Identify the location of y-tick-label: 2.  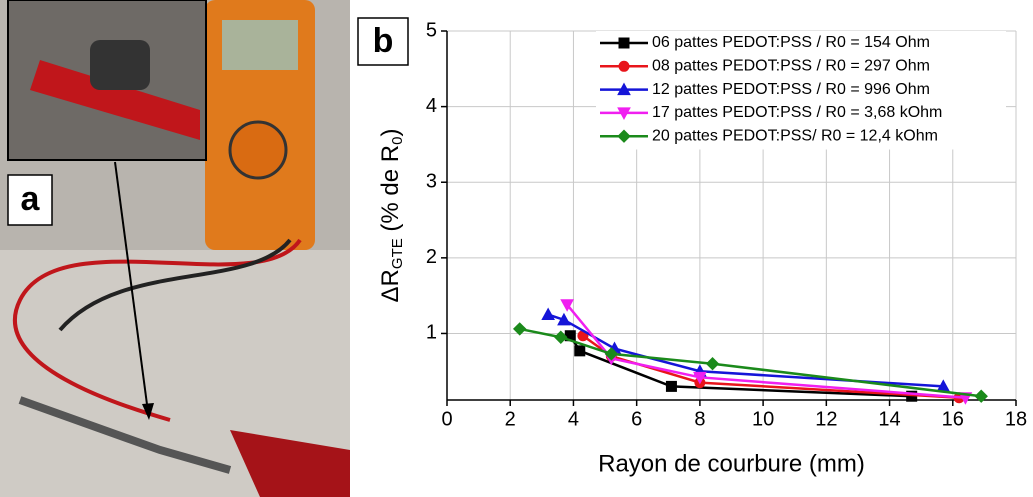
(431, 257).